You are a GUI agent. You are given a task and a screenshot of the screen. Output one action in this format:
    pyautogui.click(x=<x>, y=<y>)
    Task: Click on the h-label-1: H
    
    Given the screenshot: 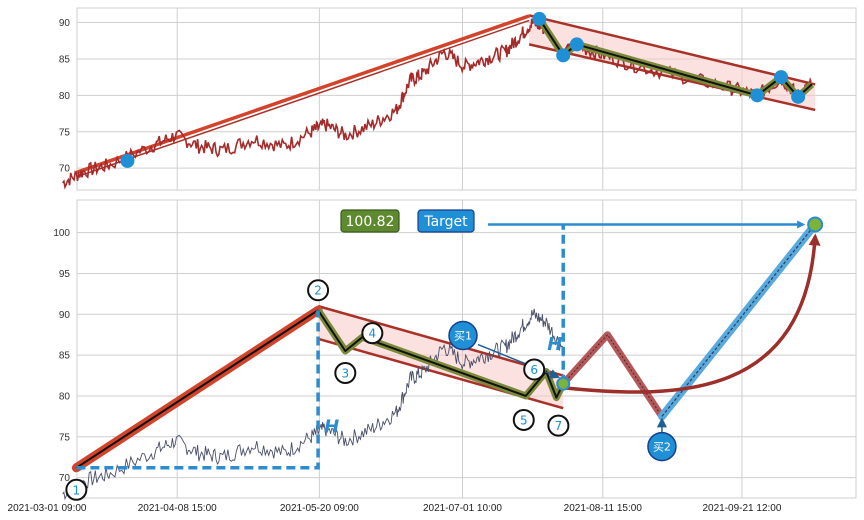 What is the action you would take?
    pyautogui.click(x=331, y=427)
    